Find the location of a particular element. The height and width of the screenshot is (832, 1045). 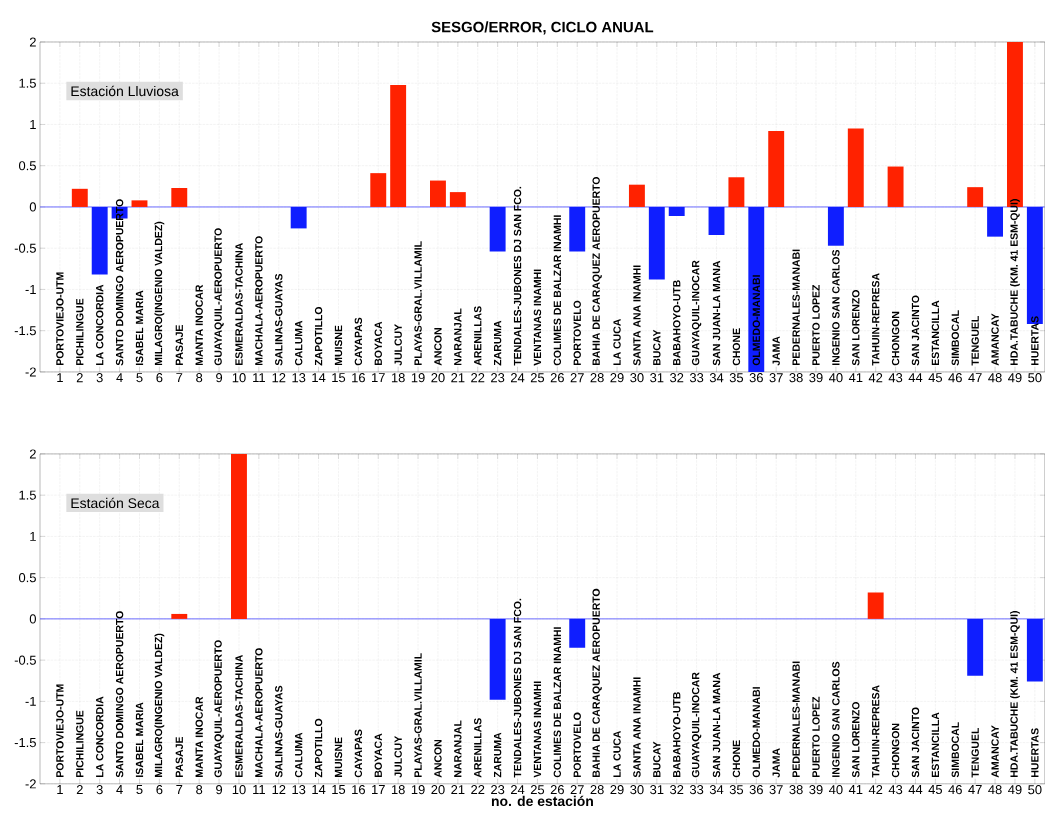

x-tick-label: 7 is located at coordinates (179, 790).